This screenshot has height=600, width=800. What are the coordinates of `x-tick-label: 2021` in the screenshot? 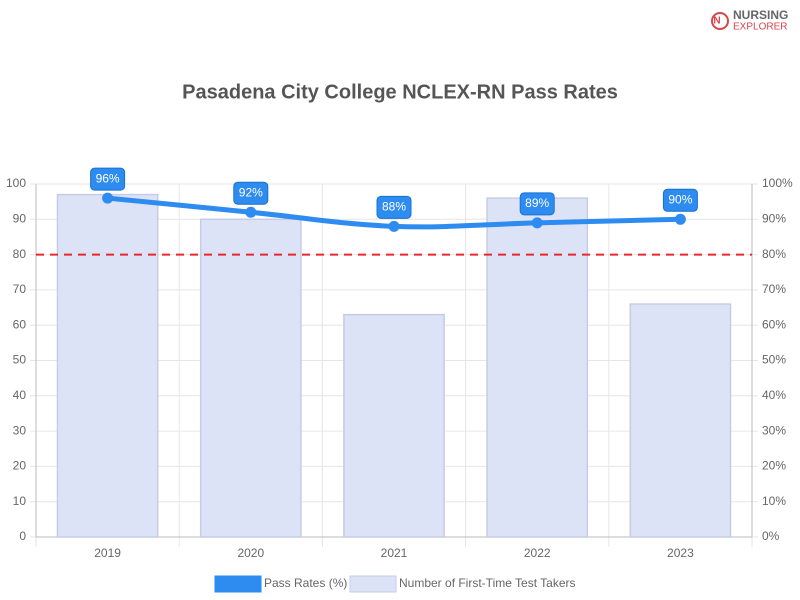 It's located at (394, 553).